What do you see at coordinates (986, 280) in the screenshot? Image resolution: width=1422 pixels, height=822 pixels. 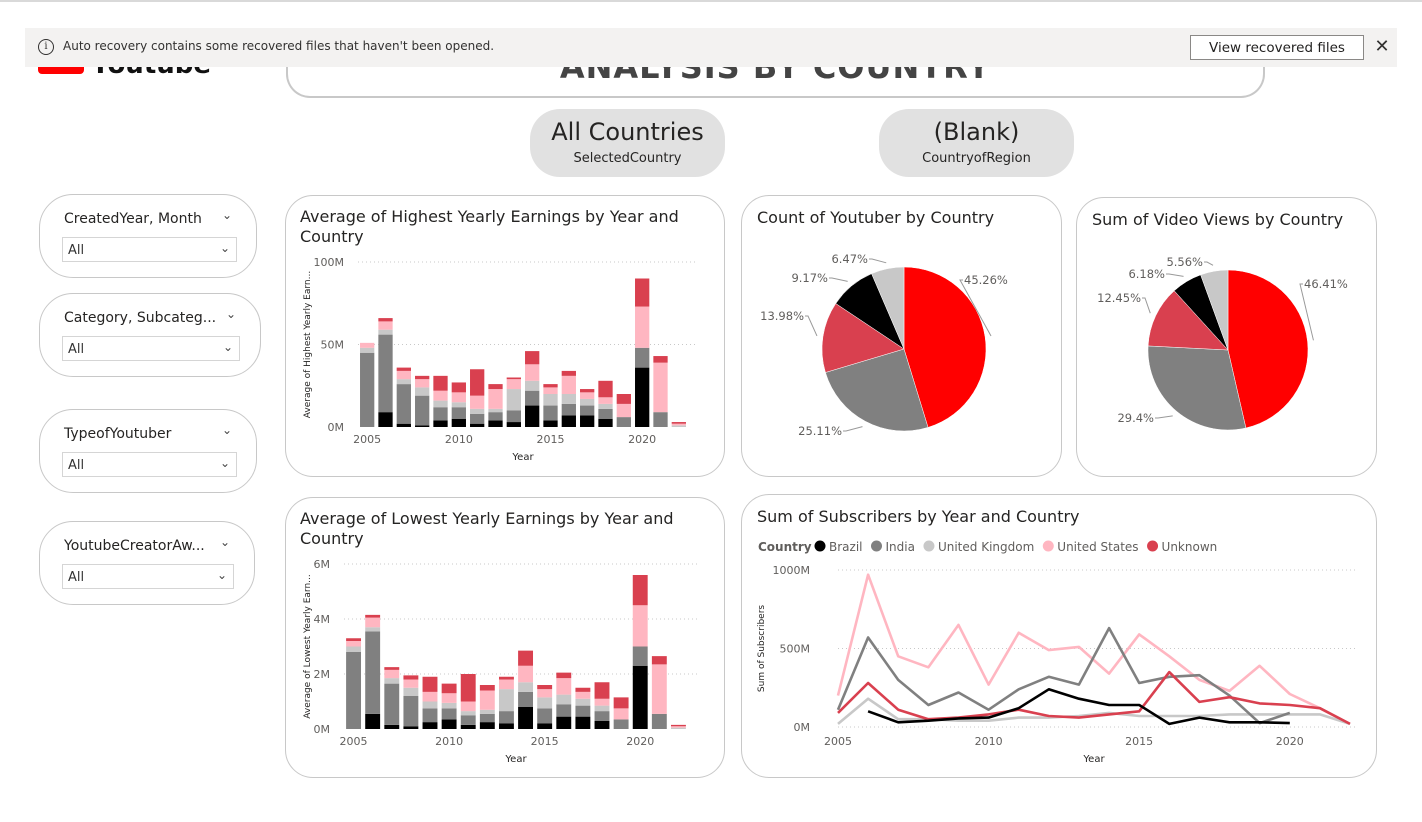 I see `data-label: 45.26%` at bounding box center [986, 280].